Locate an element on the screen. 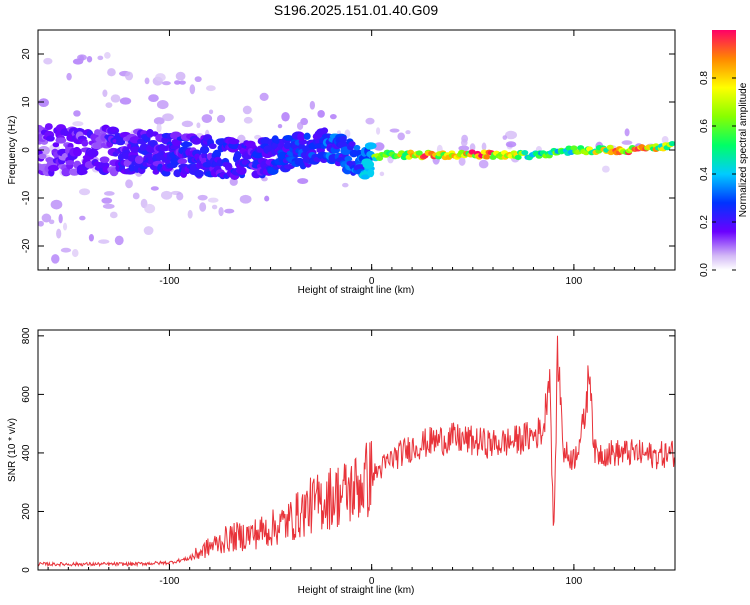  colorbar-ticks: 0.0 0.2 0.4 0.6 0.8 is located at coordinates (717, 174).